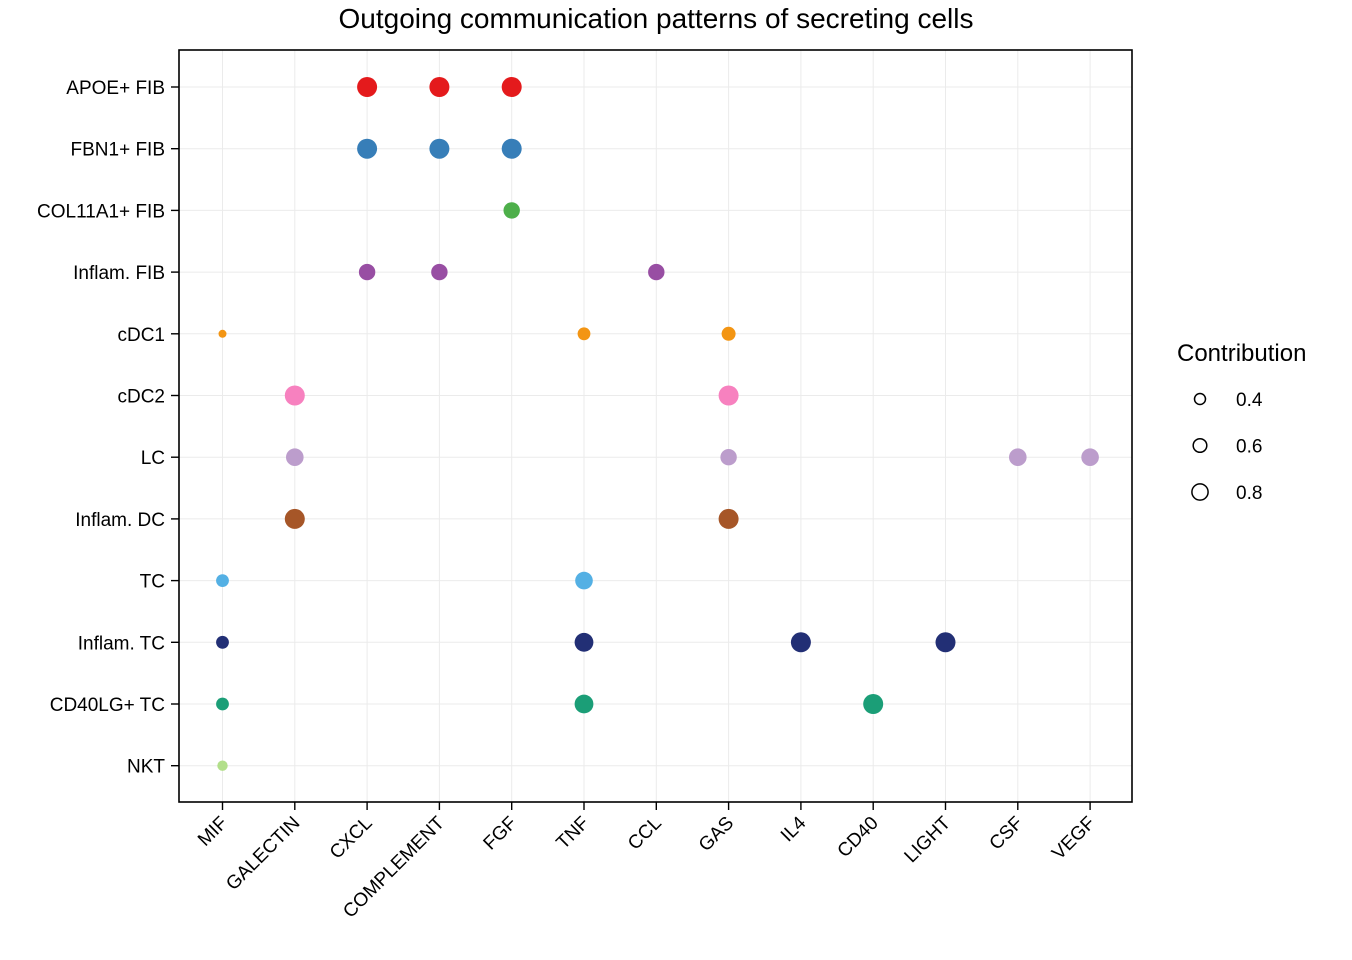 This screenshot has width=1352, height=960. What do you see at coordinates (1249, 493) in the screenshot?
I see `legend-size-label: 0.8` at bounding box center [1249, 493].